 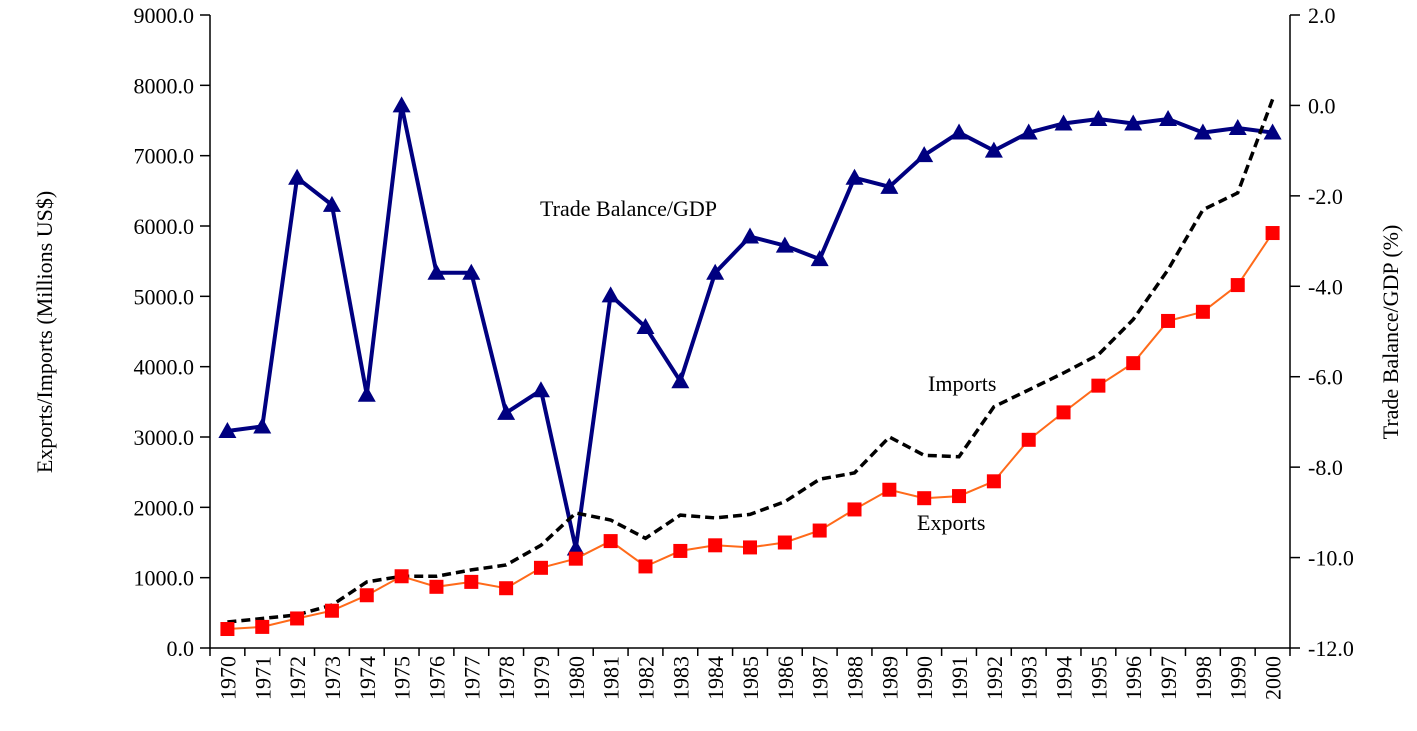 I want to click on y-tick-label: 7000.0, so click(x=164, y=156).